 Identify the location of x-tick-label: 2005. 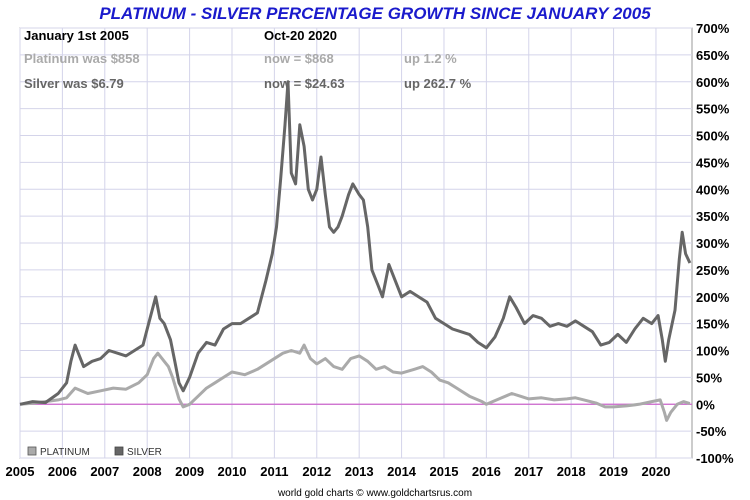
(20, 471).